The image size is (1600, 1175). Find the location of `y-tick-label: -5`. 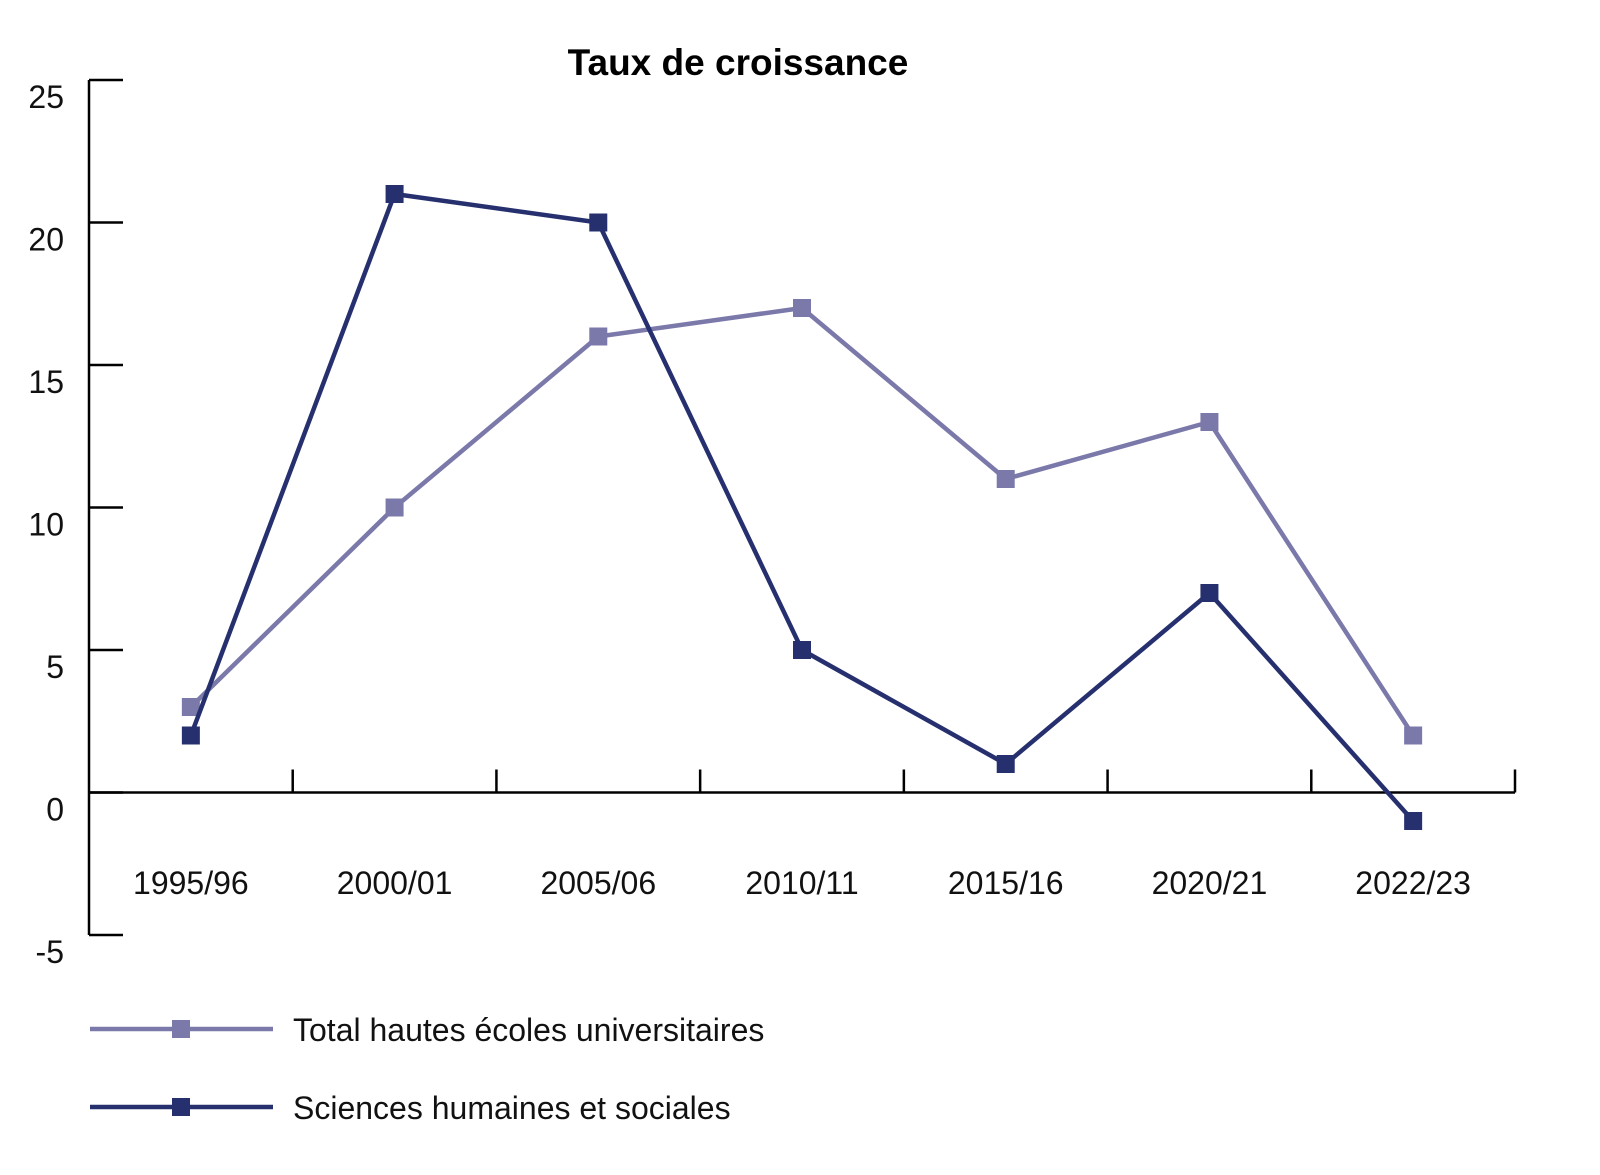

y-tick-label: -5 is located at coordinates (50, 952).